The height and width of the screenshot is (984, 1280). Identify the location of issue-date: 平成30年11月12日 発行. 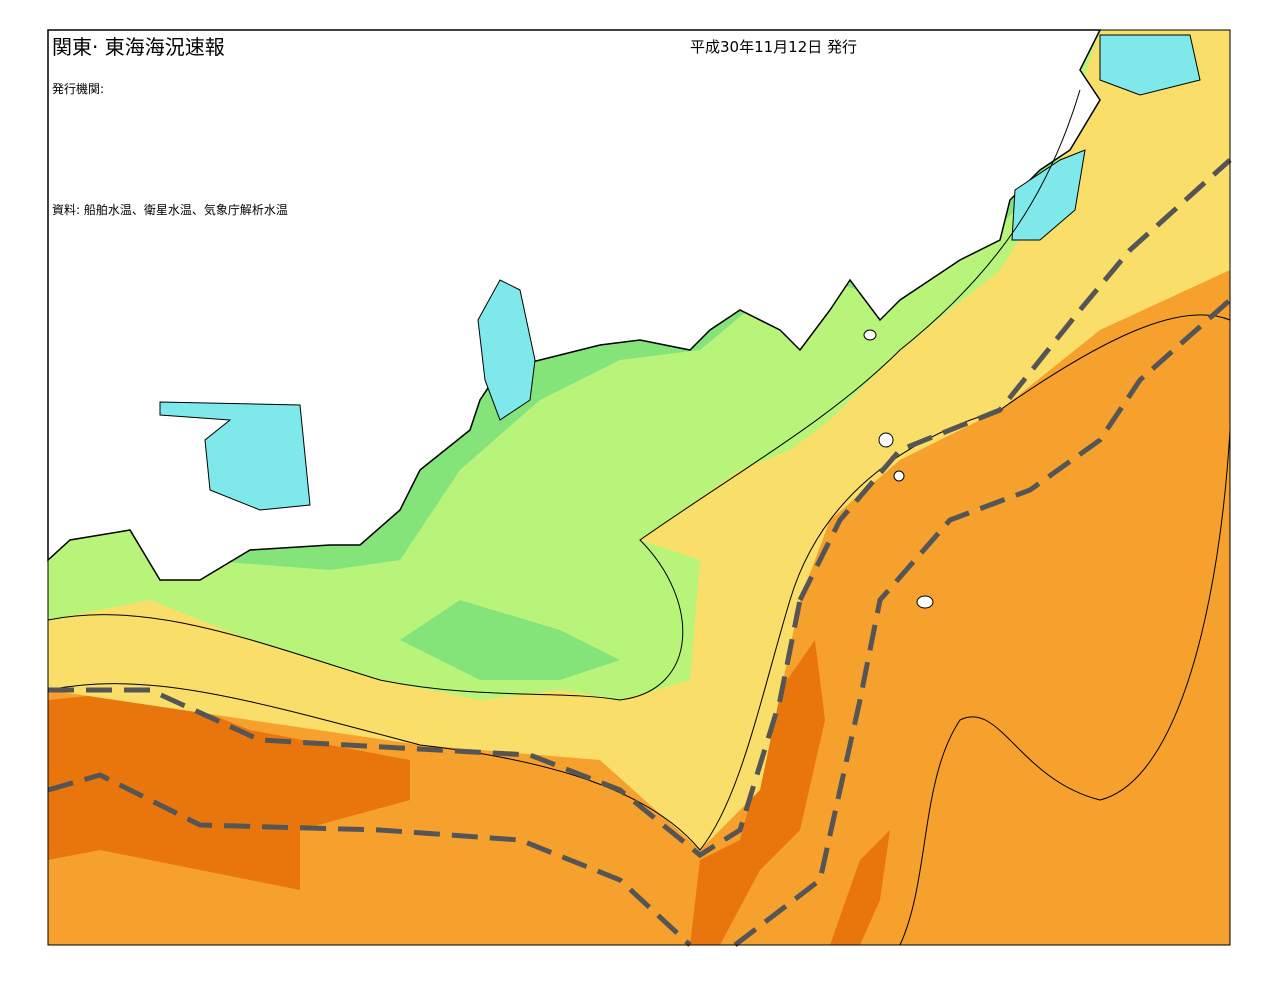
(773, 47).